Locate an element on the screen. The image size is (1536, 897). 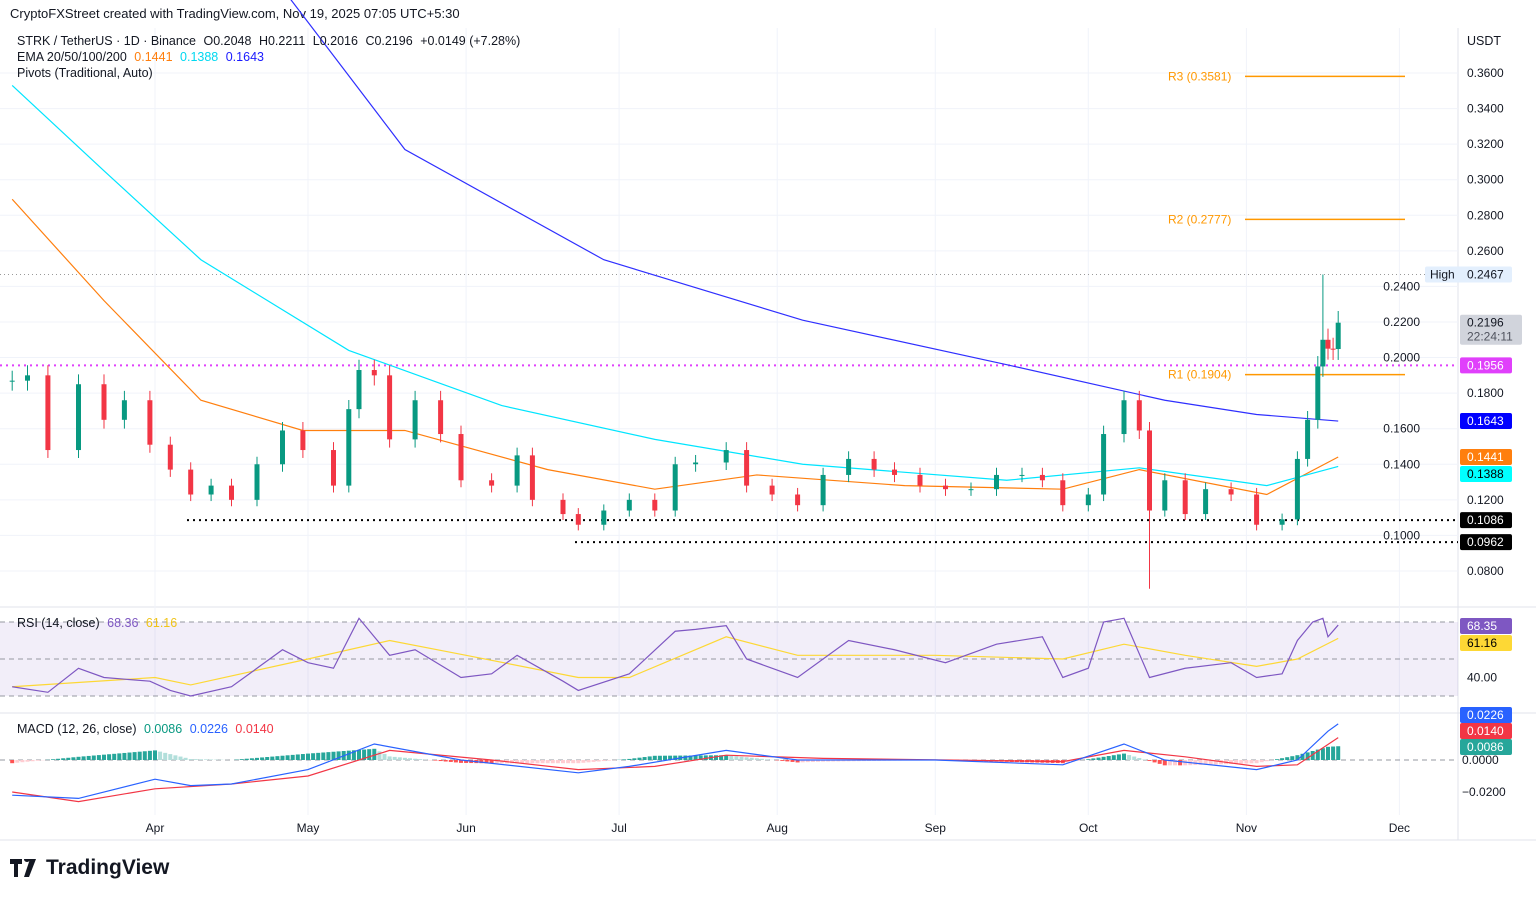
pivots-legend: Pivots (Traditional, Auto) is located at coordinates (85, 73).